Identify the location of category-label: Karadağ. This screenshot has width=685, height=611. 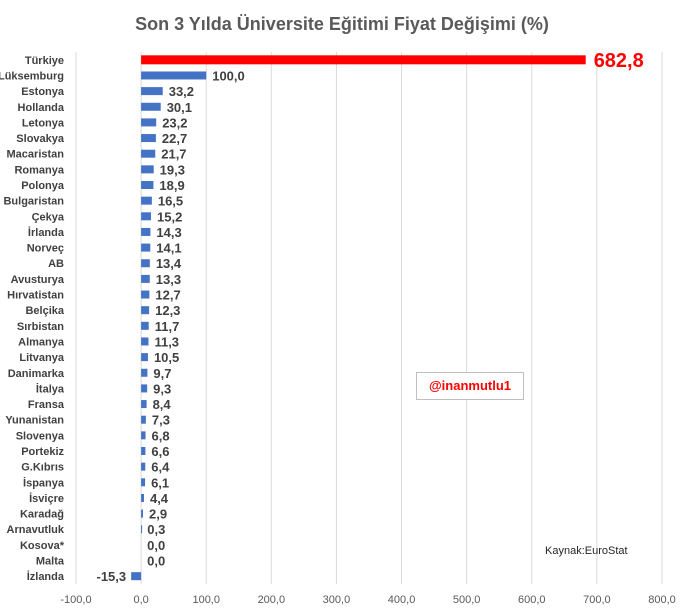
(42, 515).